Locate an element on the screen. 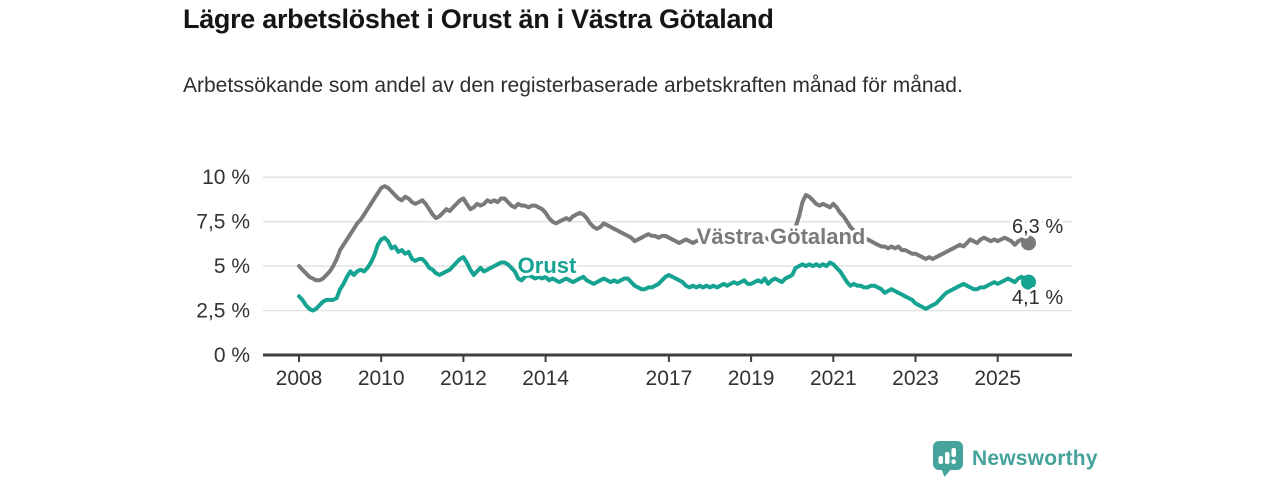 This screenshot has width=1280, height=480. newsworthy-logo-icon is located at coordinates (948, 459).